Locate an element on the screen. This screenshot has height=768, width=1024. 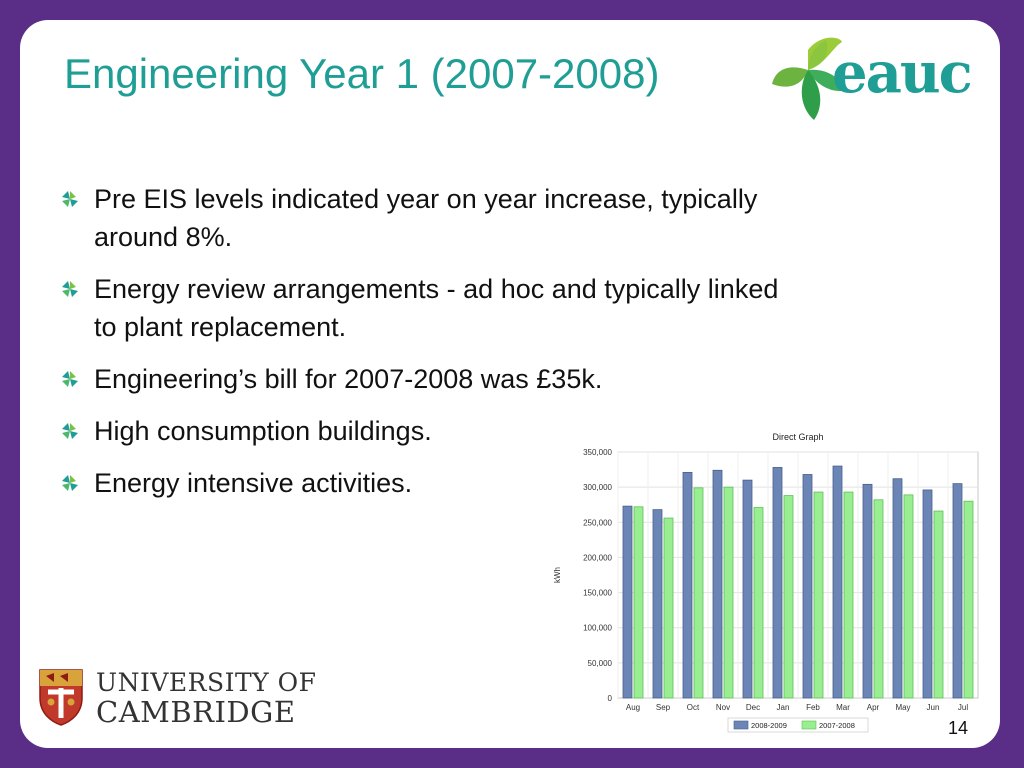
page-number: 14 is located at coordinates (958, 728).